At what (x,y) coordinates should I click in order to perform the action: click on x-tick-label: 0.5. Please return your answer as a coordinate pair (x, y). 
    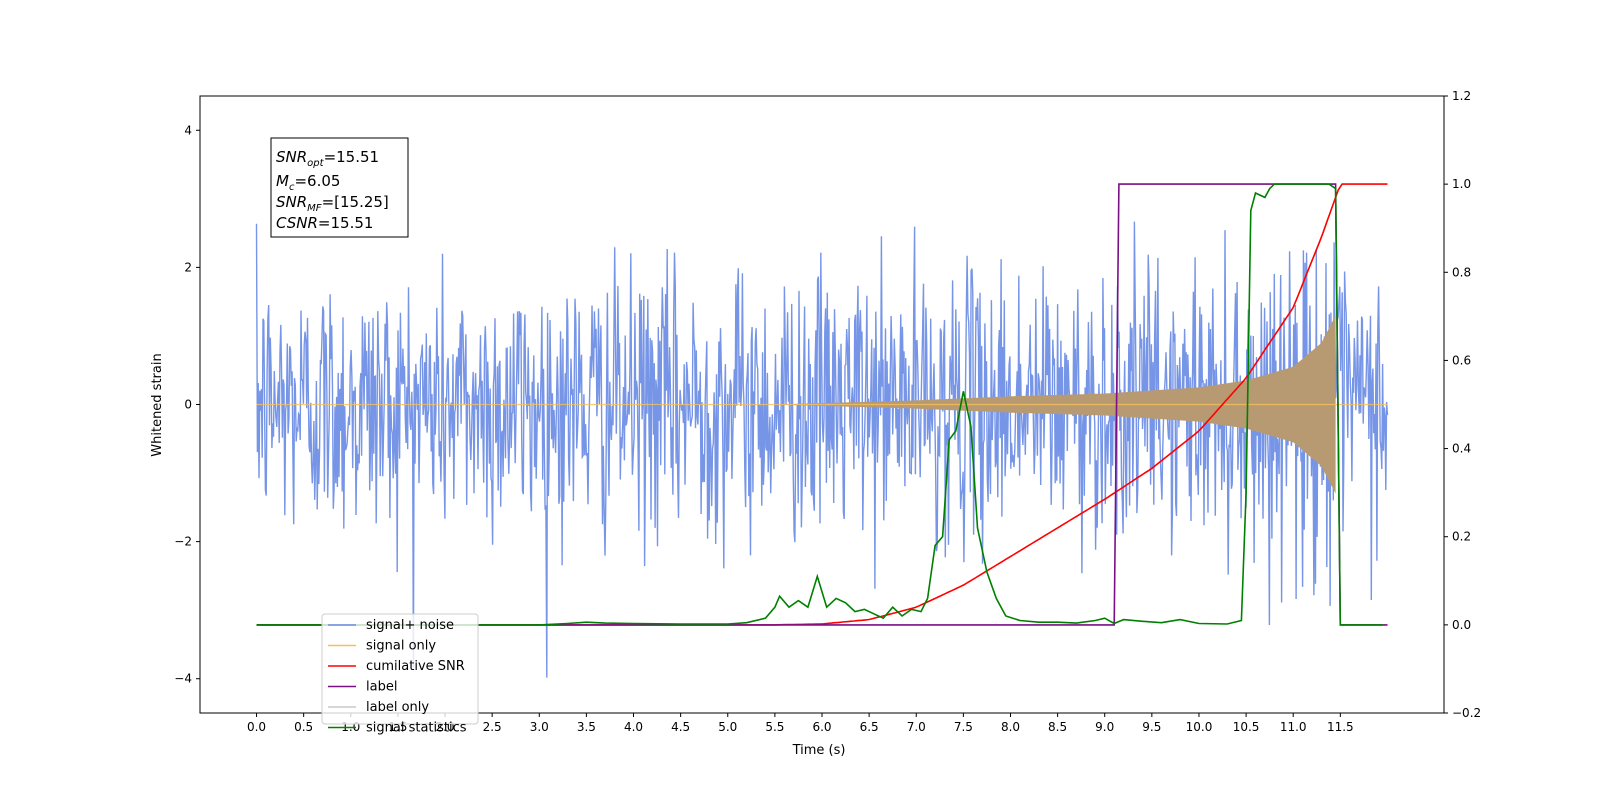
    Looking at the image, I should click on (303, 727).